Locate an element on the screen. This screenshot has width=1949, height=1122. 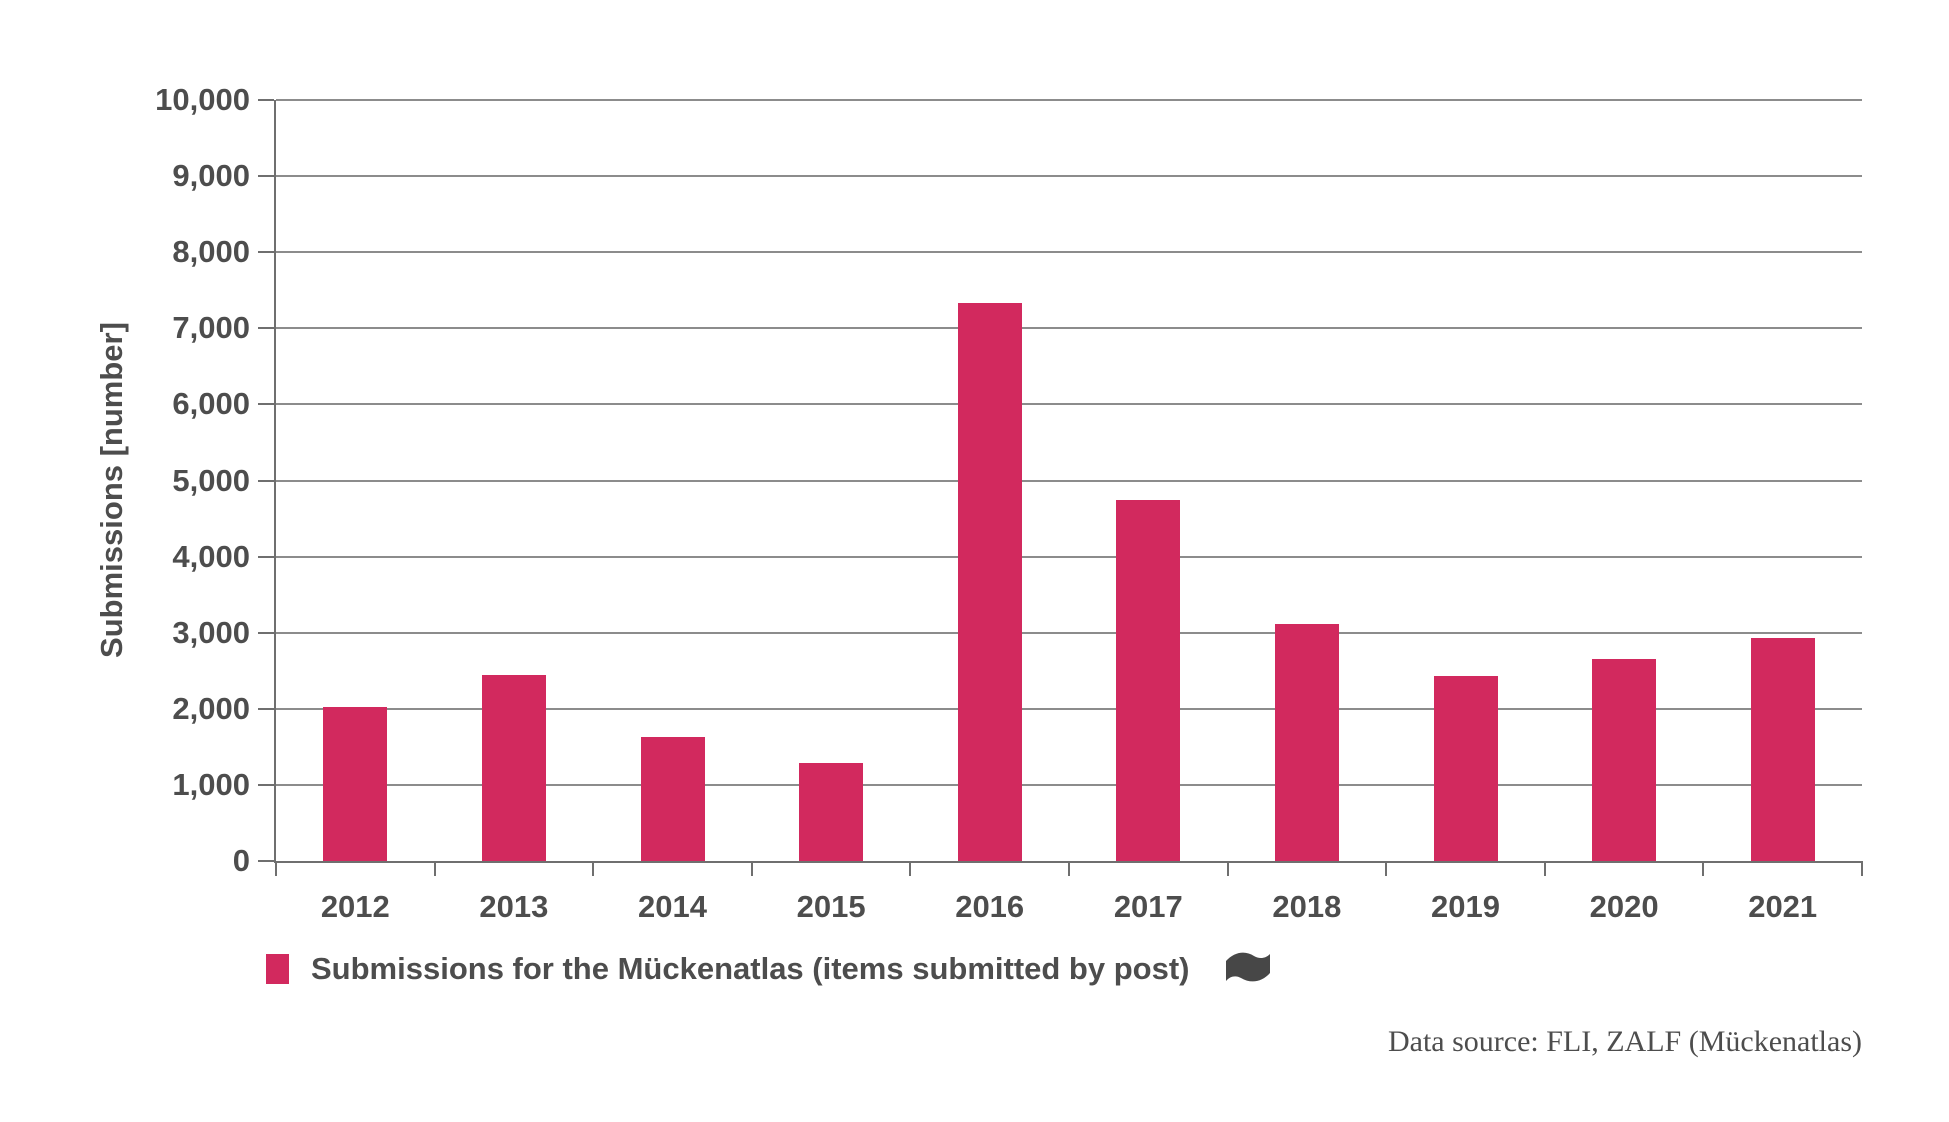
x-tick-label-2021: 2021 is located at coordinates (1783, 906).